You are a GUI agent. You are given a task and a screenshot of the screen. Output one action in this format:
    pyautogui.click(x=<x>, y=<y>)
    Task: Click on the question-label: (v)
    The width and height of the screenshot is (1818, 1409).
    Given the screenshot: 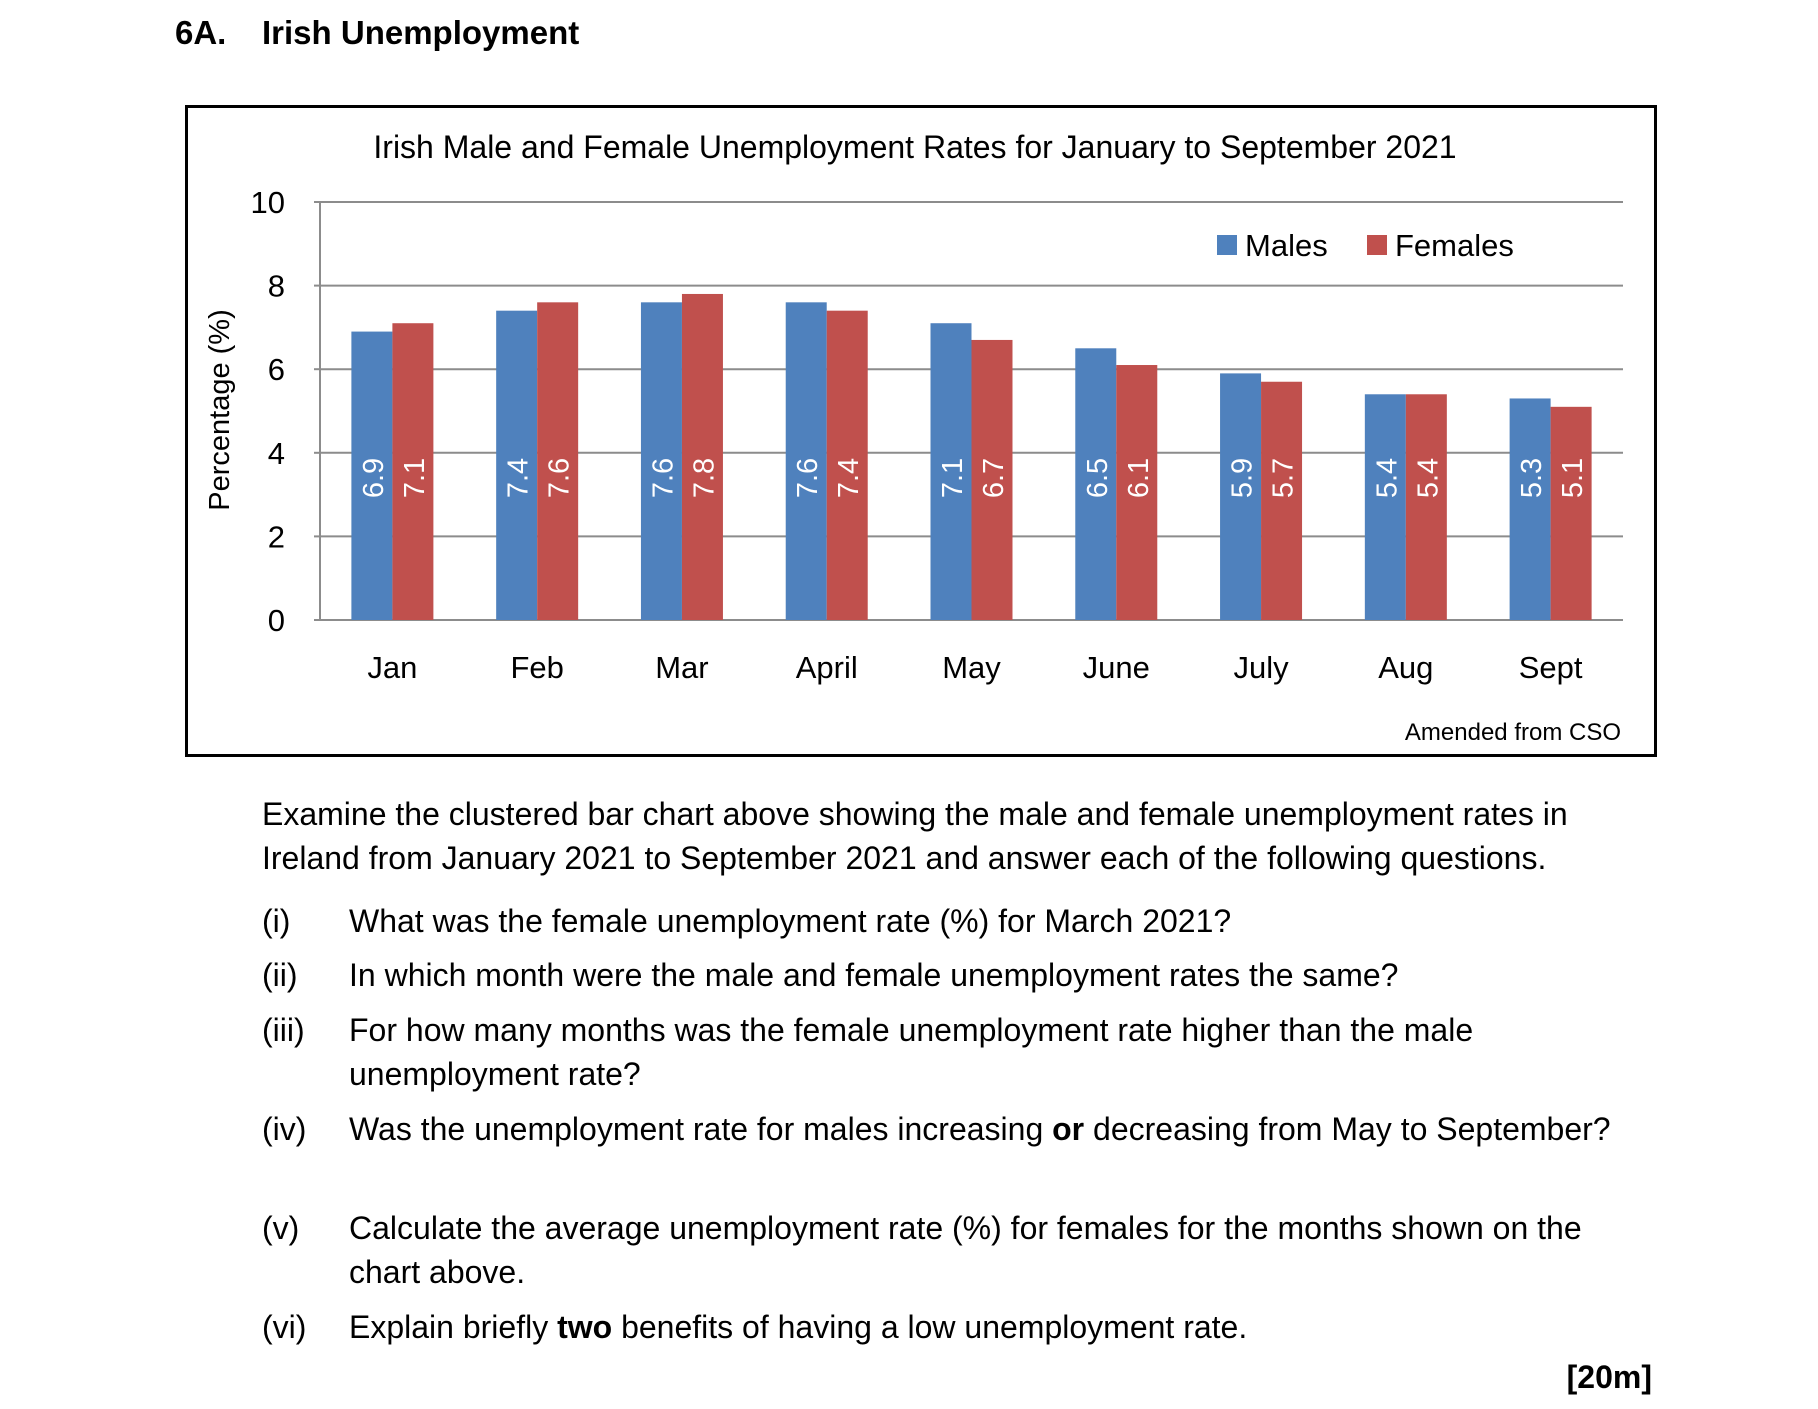 What is the action you would take?
    pyautogui.click(x=281, y=1228)
    